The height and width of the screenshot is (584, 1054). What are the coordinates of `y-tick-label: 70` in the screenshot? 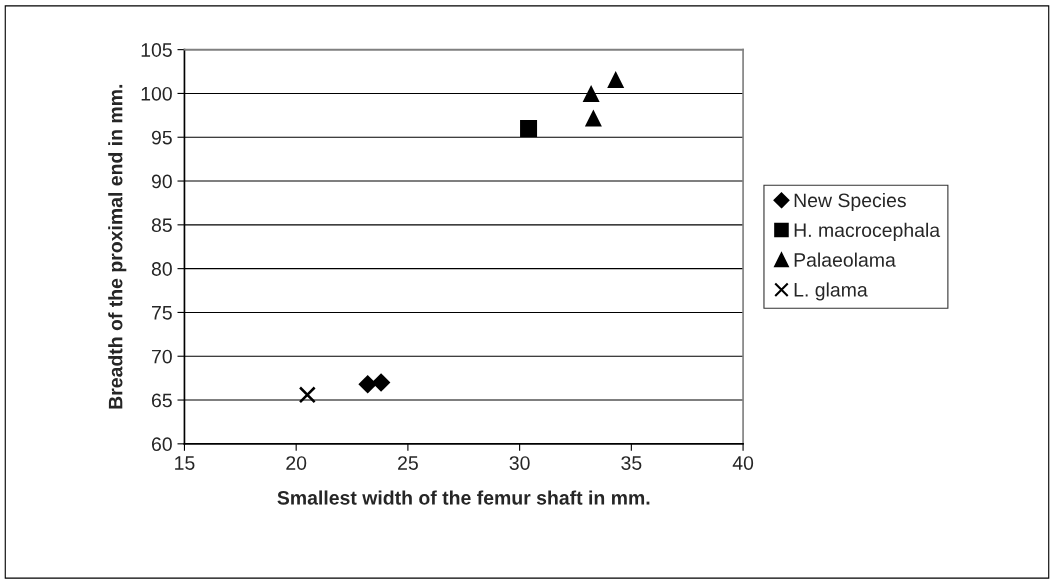 It's located at (162, 356).